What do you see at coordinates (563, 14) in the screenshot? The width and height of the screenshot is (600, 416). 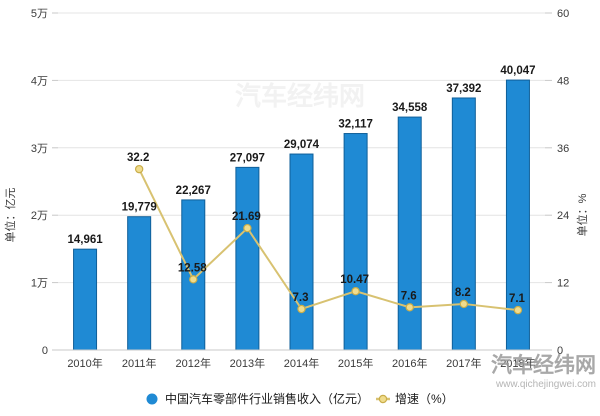 I see `right-axis-tick-label: 60` at bounding box center [563, 14].